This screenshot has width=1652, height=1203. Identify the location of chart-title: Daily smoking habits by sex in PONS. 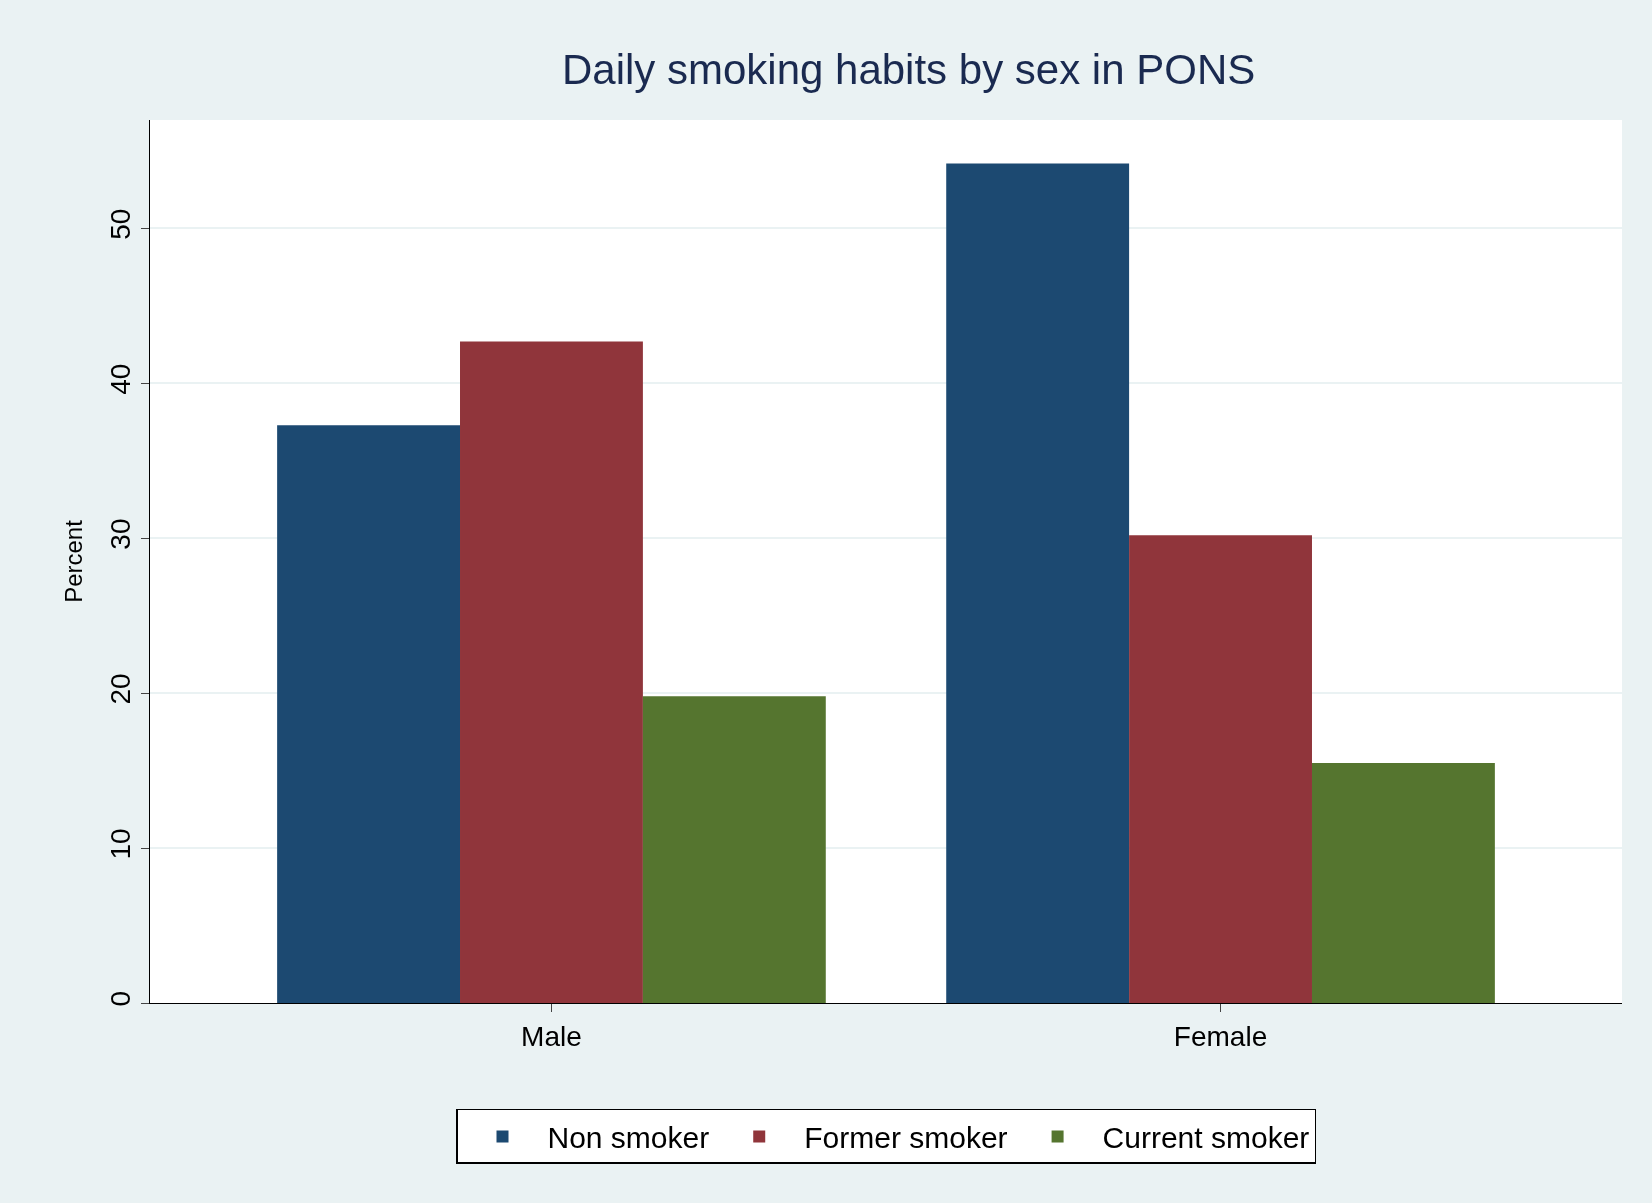
(908, 69).